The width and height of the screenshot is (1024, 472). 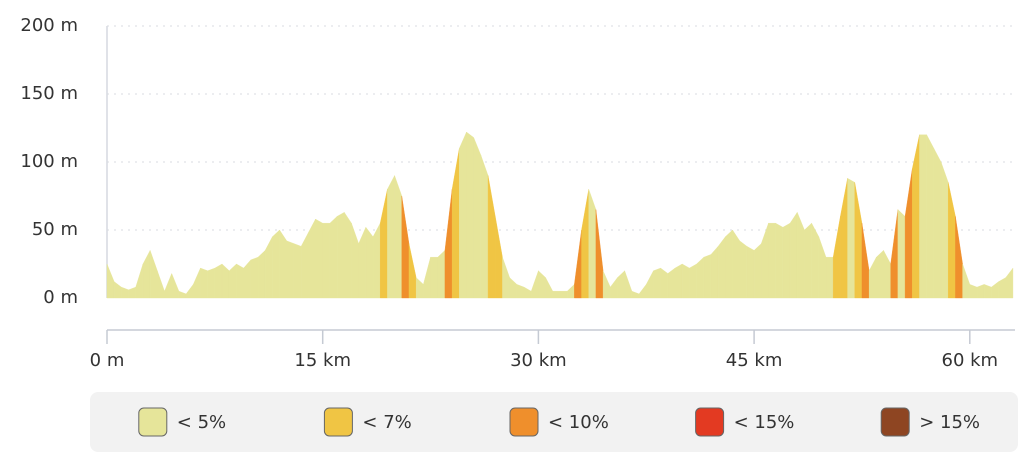 I want to click on legend-label: < 15%, so click(x=764, y=422).